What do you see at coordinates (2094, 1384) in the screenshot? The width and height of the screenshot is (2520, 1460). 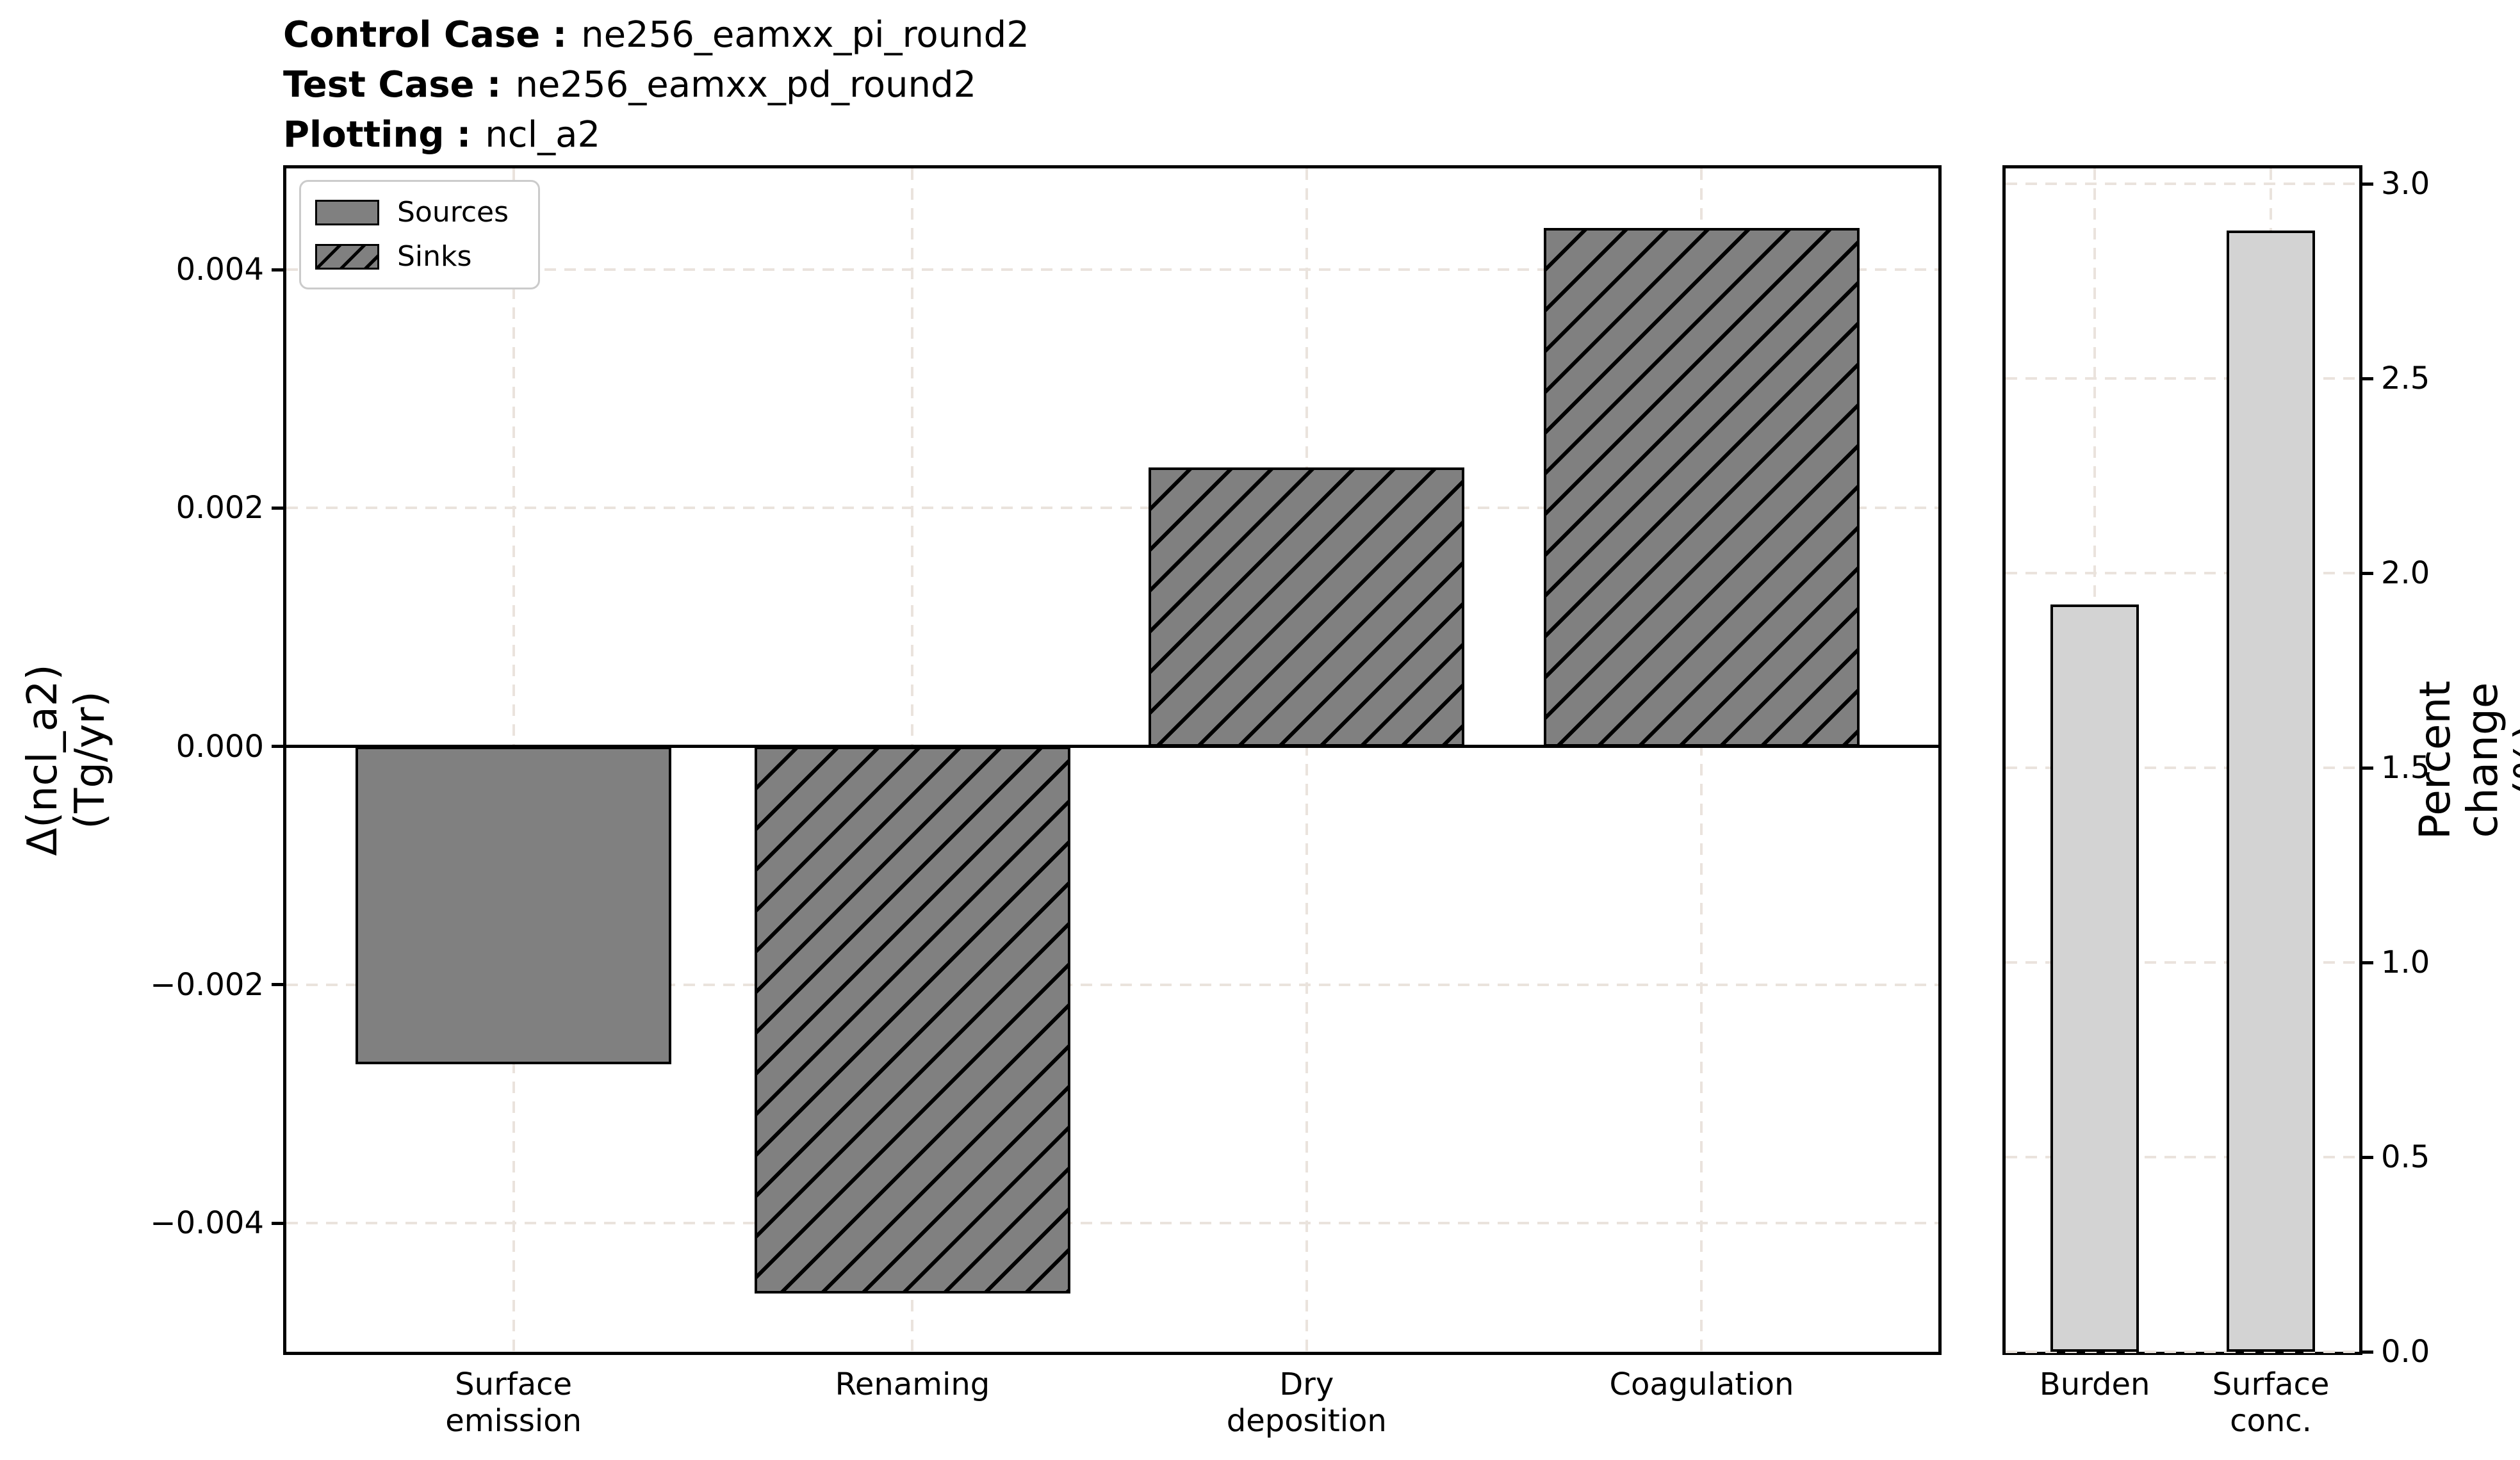 I see `x-tick-label-burden: Burden` at bounding box center [2094, 1384].